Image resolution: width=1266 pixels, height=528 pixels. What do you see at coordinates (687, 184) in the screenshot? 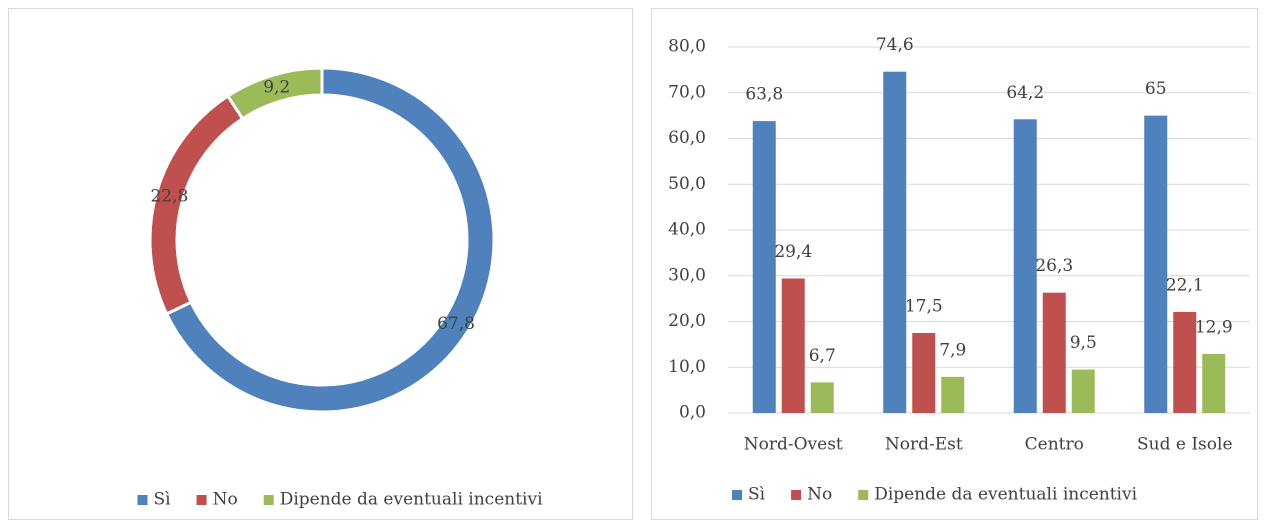
I see `y-tick-label: 50,0` at bounding box center [687, 184].